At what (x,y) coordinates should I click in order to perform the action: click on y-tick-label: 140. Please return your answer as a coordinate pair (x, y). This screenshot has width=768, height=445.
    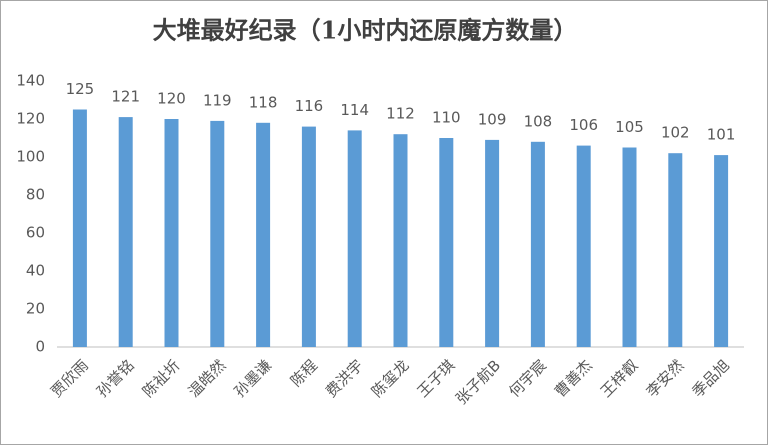
    Looking at the image, I should click on (30, 81).